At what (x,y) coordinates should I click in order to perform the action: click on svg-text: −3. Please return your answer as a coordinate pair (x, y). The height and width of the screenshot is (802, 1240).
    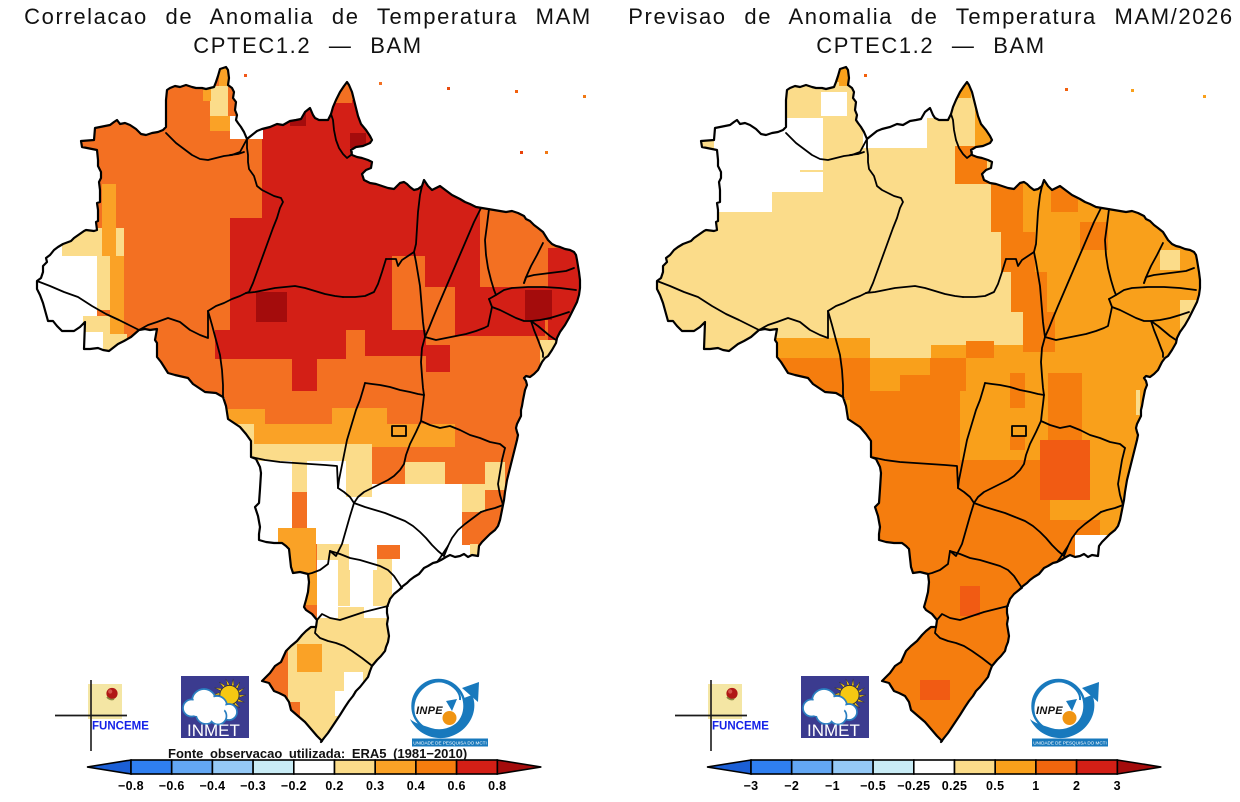
    Looking at the image, I should click on (751, 786).